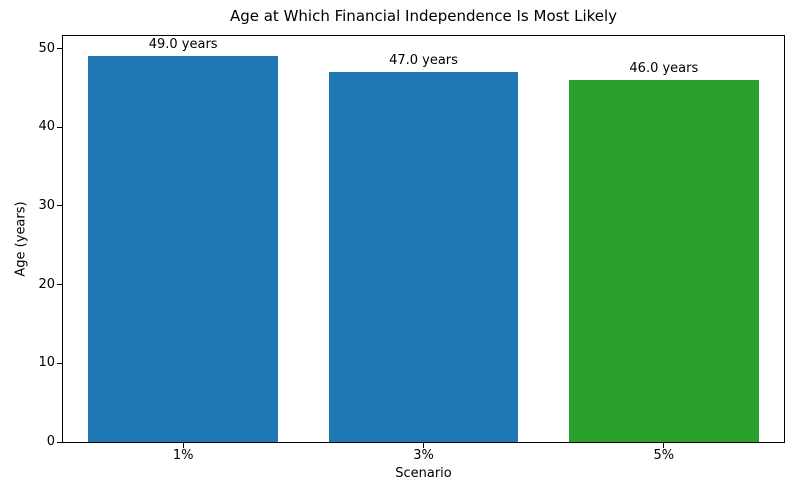 This screenshot has height=500, width=800. I want to click on y-tick-label: 50, so click(46, 48).